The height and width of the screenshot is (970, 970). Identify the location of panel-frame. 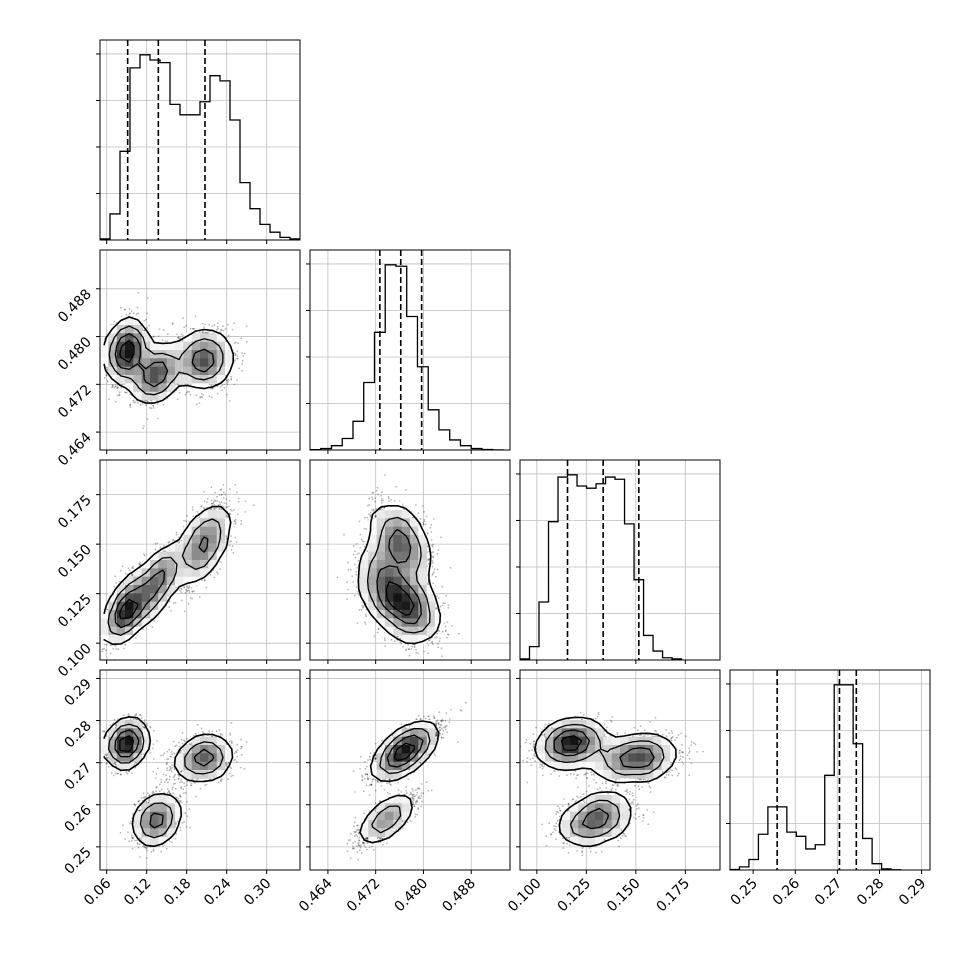
(200, 560).